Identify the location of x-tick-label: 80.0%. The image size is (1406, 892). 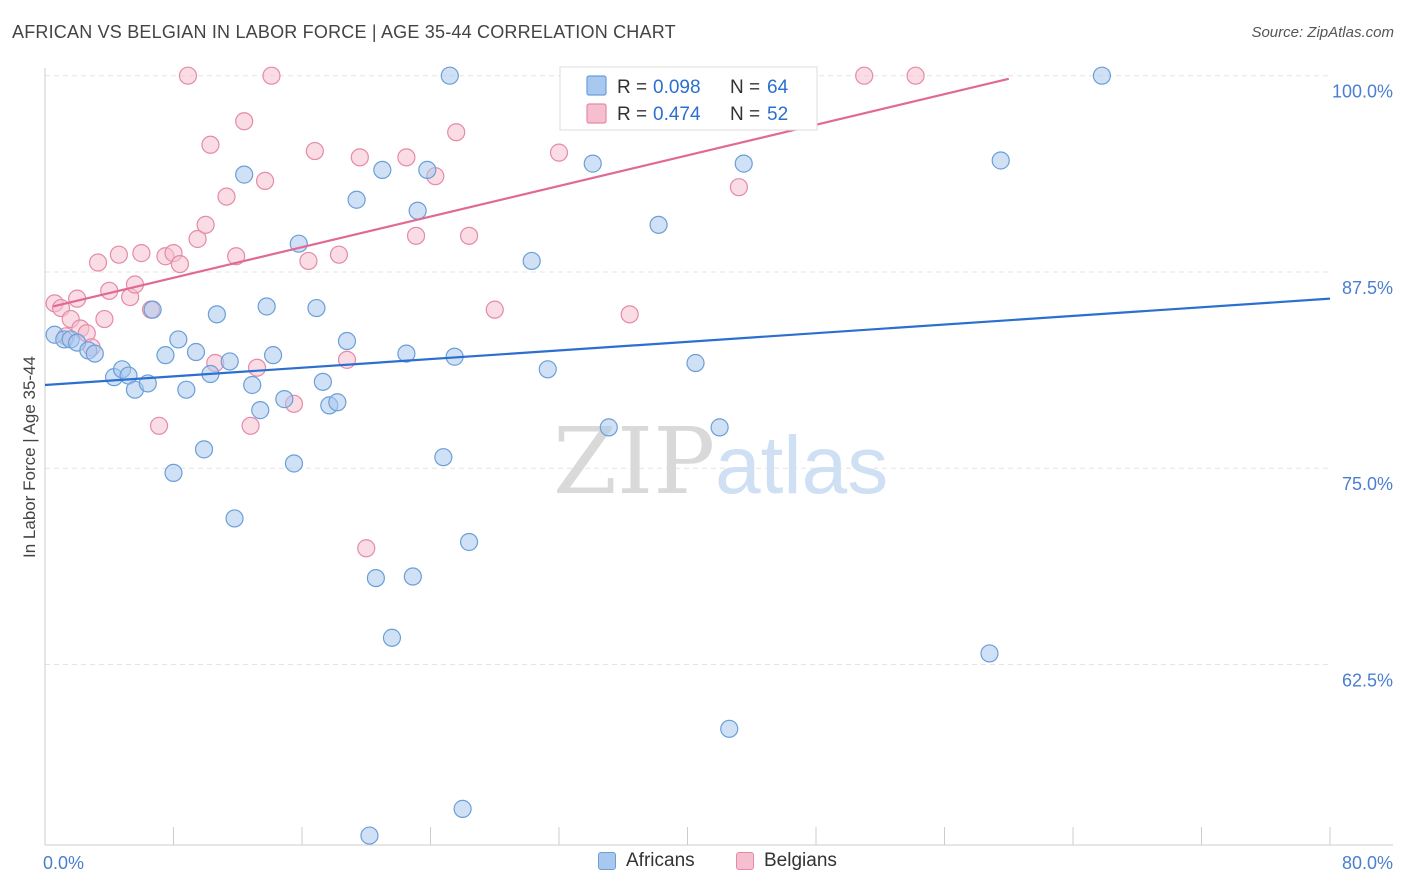
(1367, 863).